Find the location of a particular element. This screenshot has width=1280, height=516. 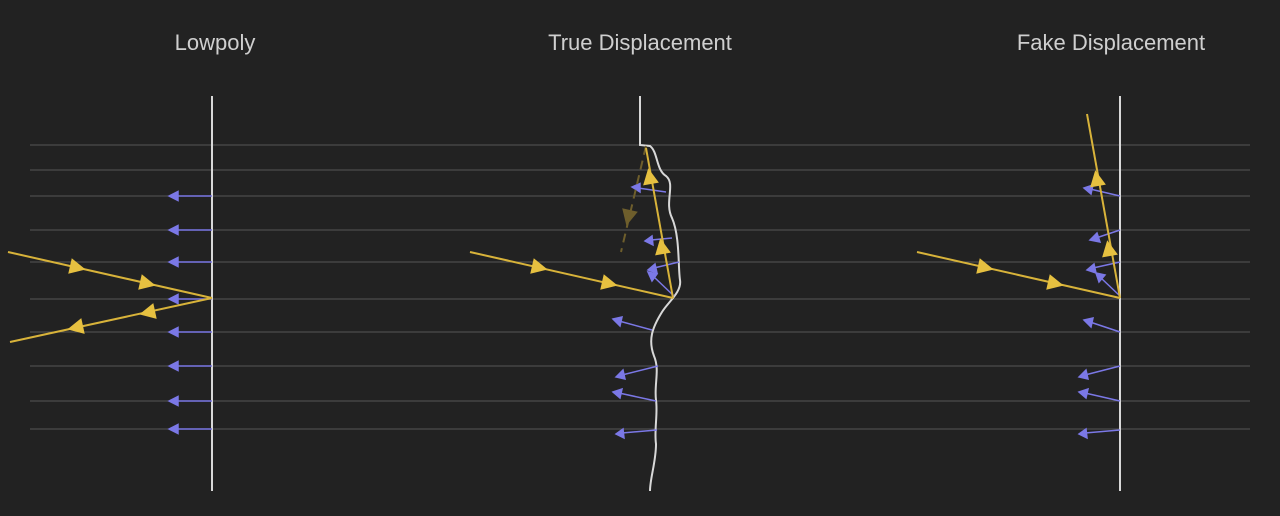

lowpoly-rays is located at coordinates (110, 297).